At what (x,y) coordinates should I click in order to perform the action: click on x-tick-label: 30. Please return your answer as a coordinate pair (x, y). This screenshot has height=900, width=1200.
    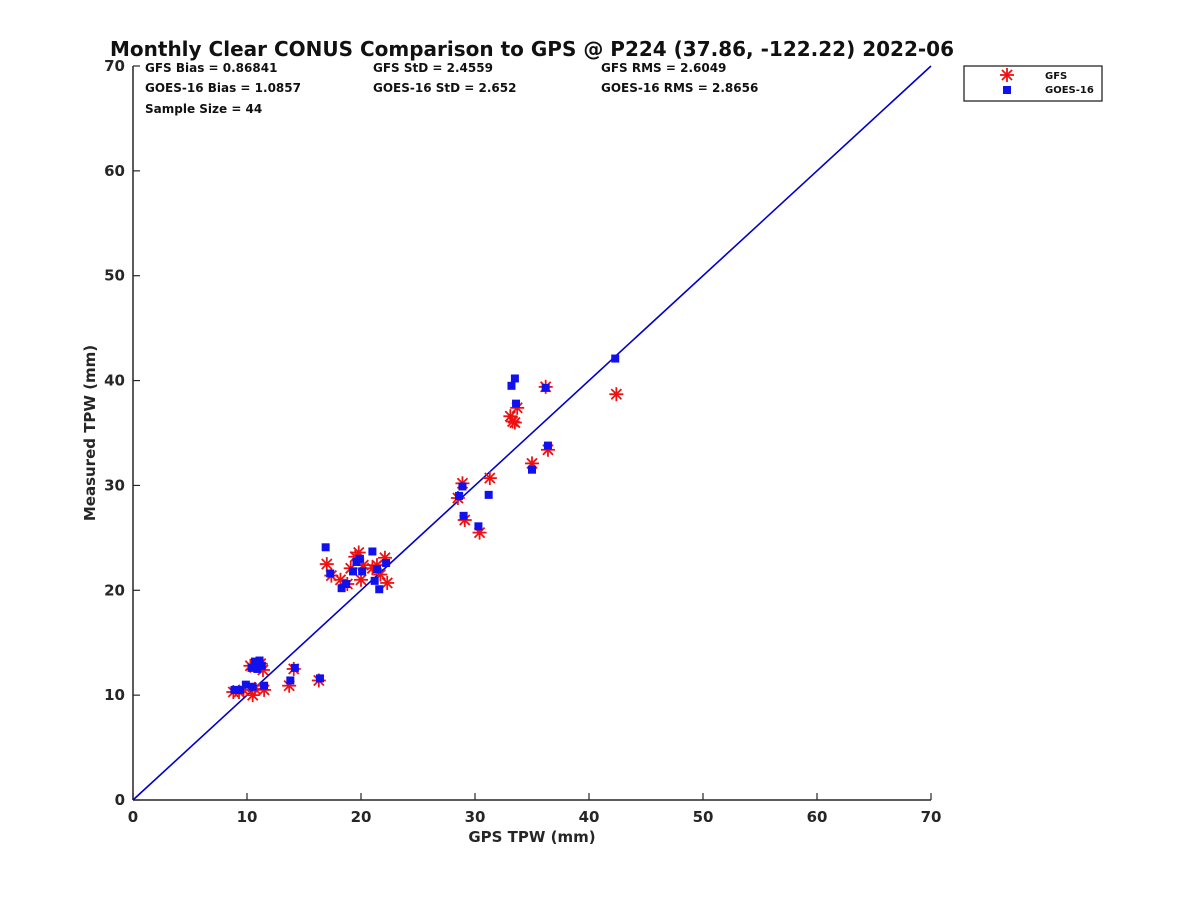
    Looking at the image, I should click on (475, 817).